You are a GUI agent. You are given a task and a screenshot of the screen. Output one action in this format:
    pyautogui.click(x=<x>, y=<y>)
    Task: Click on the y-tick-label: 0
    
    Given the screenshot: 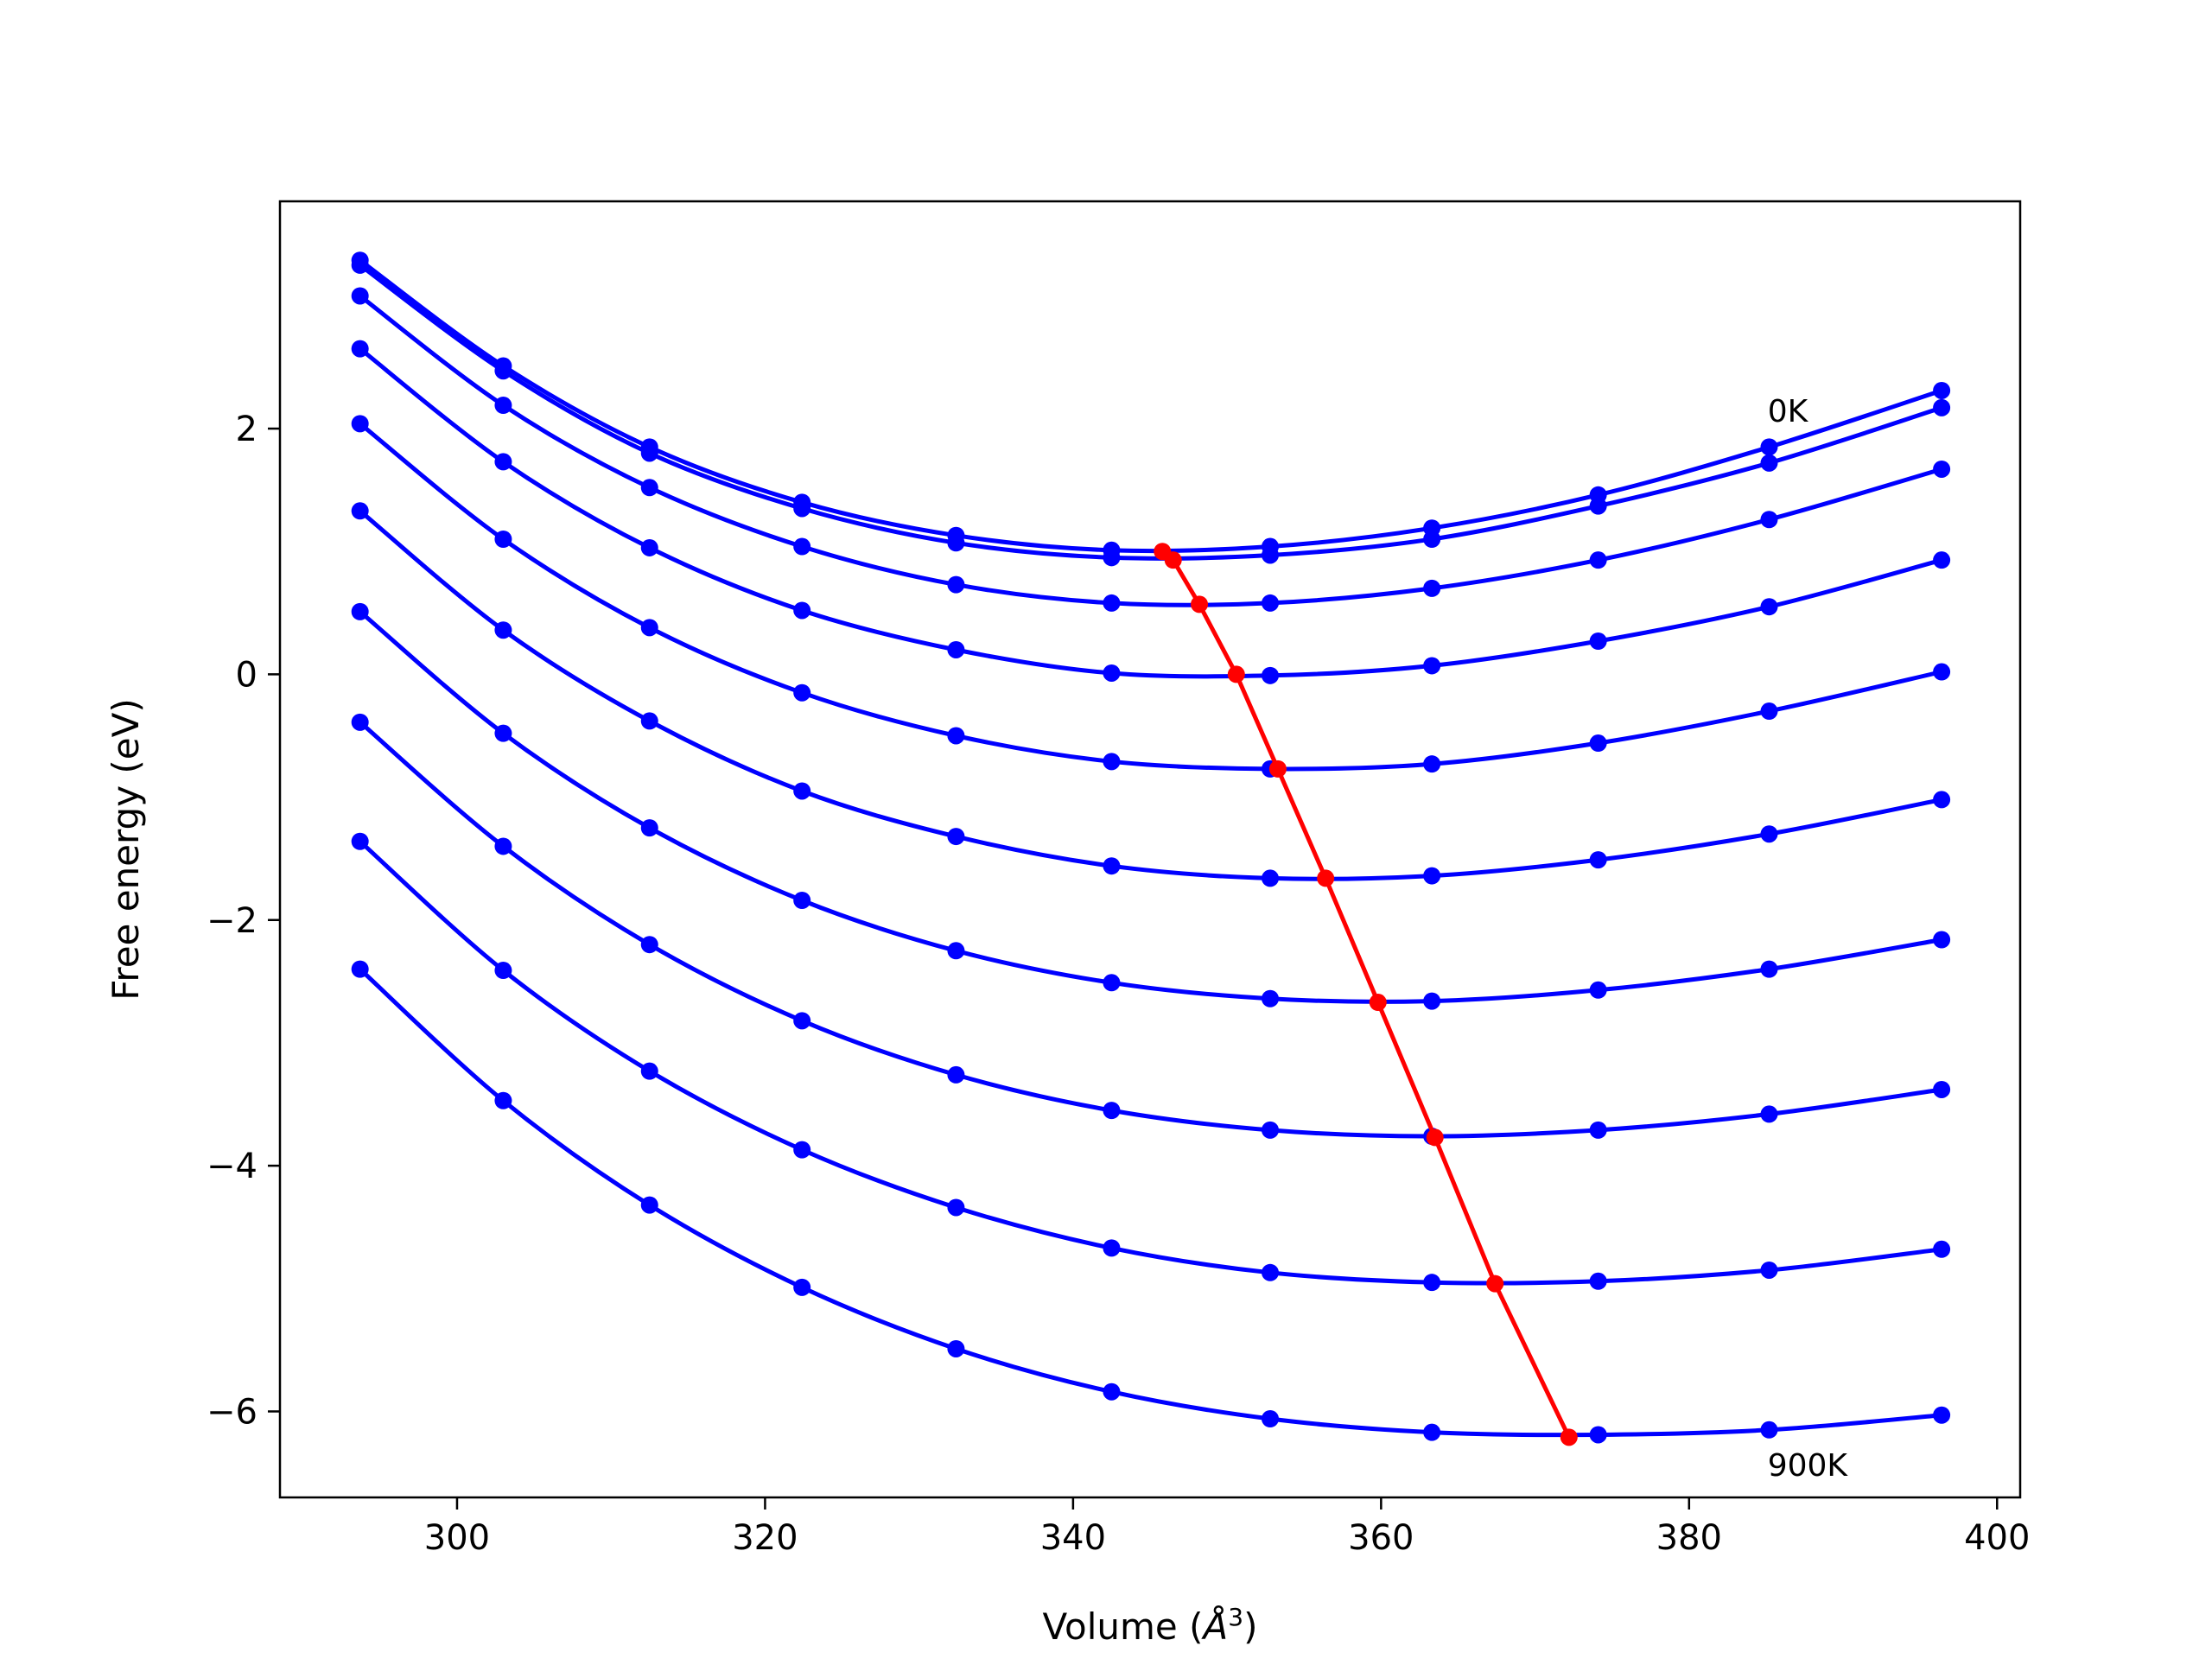 What is the action you would take?
    pyautogui.click(x=246, y=675)
    